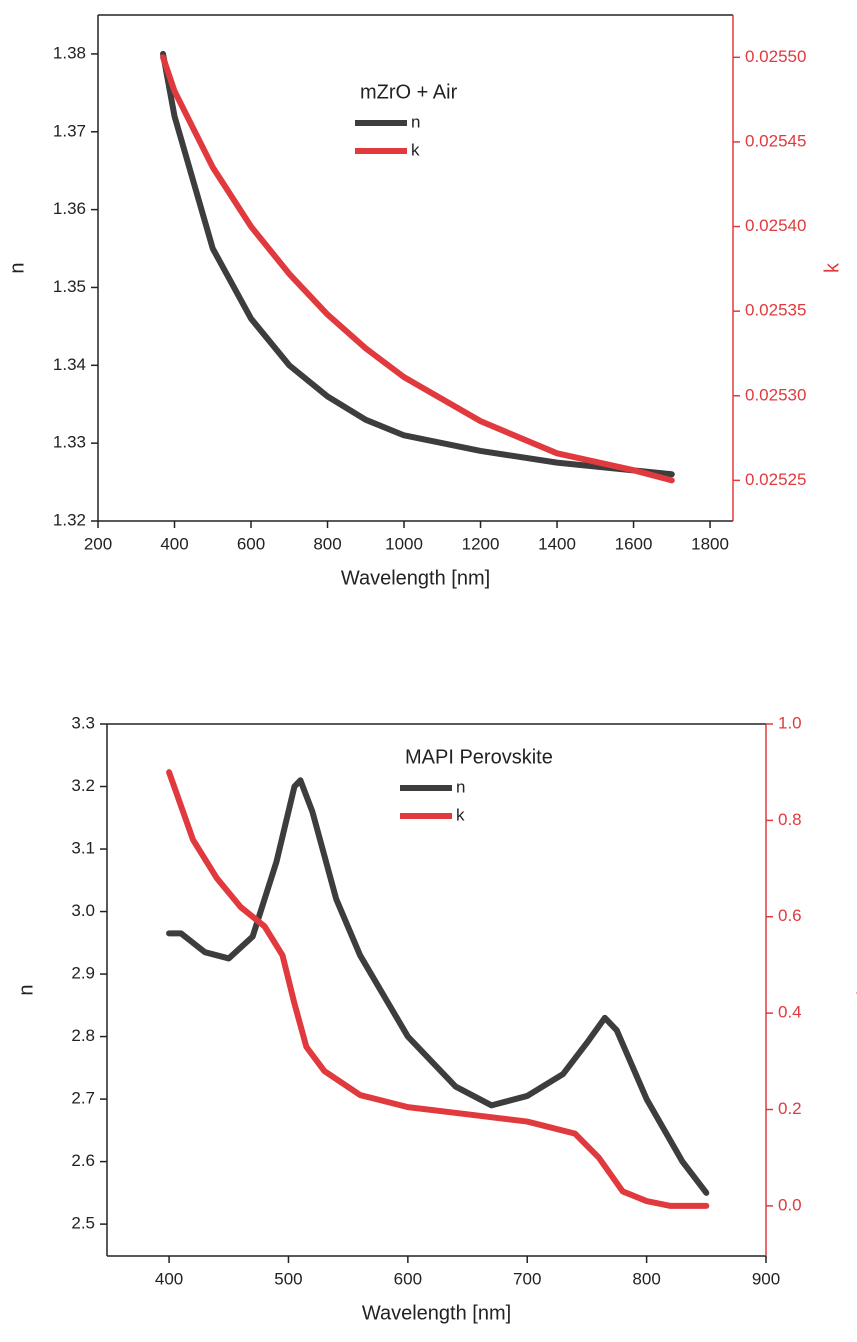  Describe the element at coordinates (775, 310) in the screenshot. I see `y2-tick-label: 0.02535` at that location.